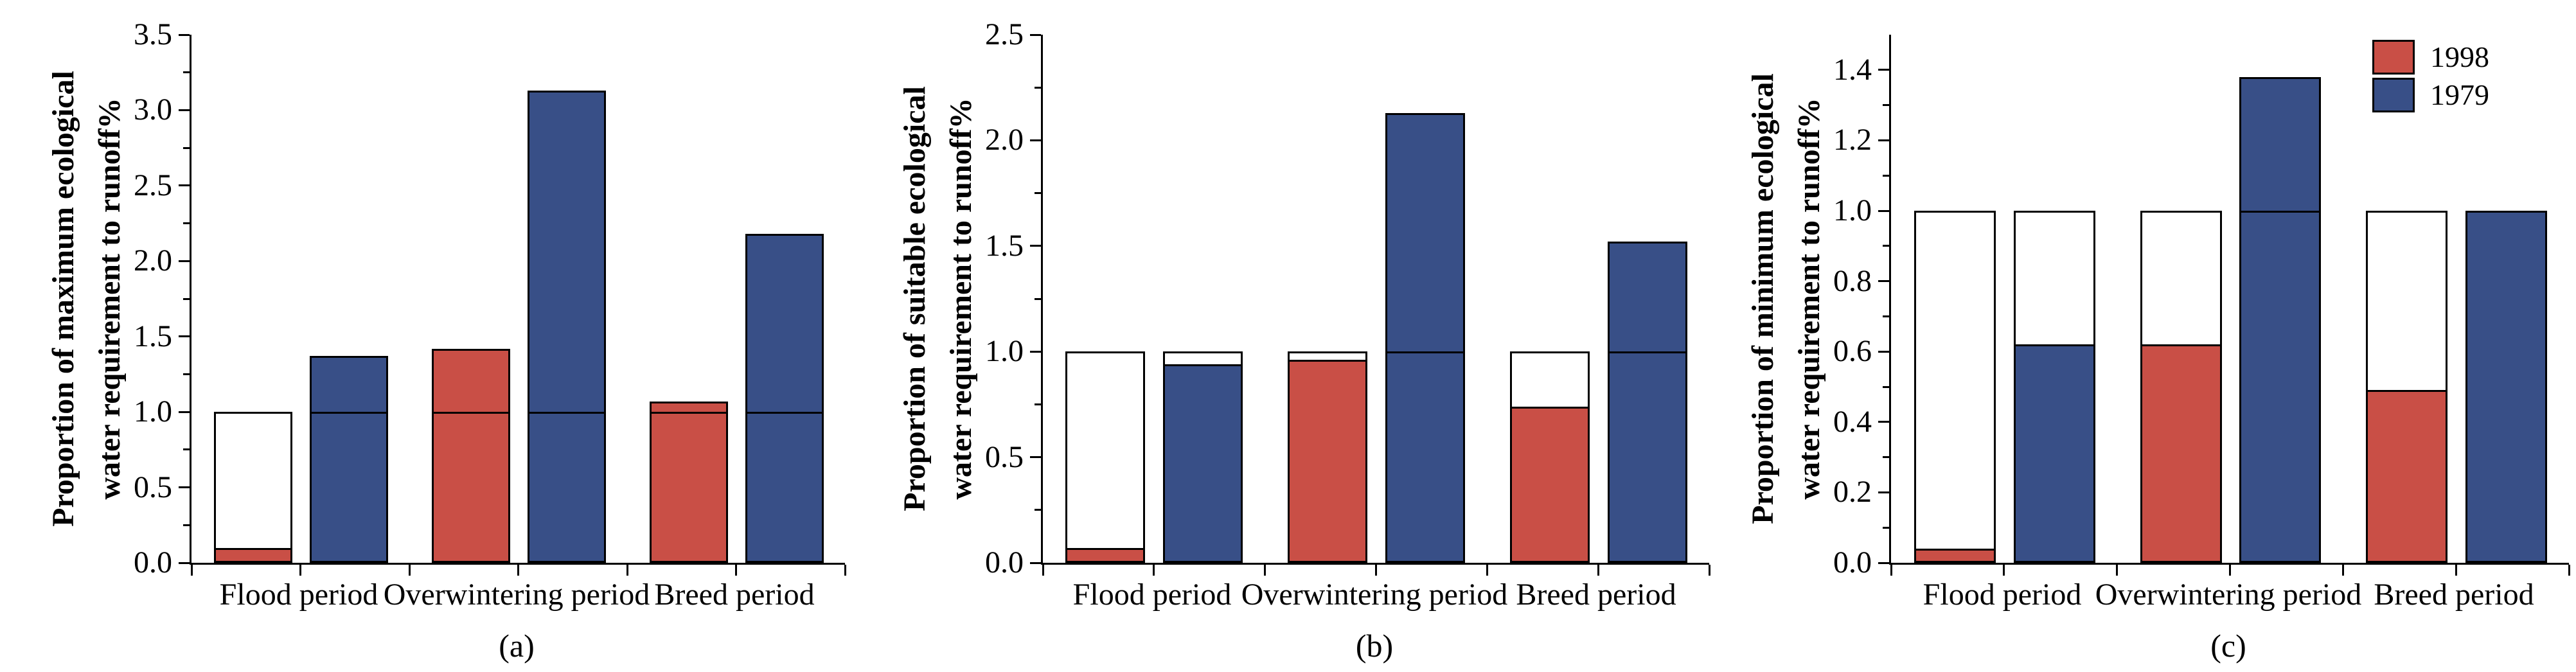 This screenshot has height=672, width=2576. I want to click on legend-label: 1998, so click(2460, 56).